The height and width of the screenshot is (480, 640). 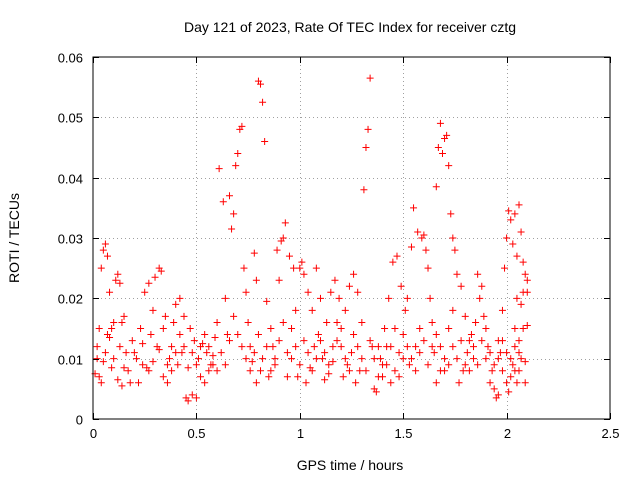 What do you see at coordinates (507, 433) in the screenshot?
I see `x-tick-label: 2` at bounding box center [507, 433].